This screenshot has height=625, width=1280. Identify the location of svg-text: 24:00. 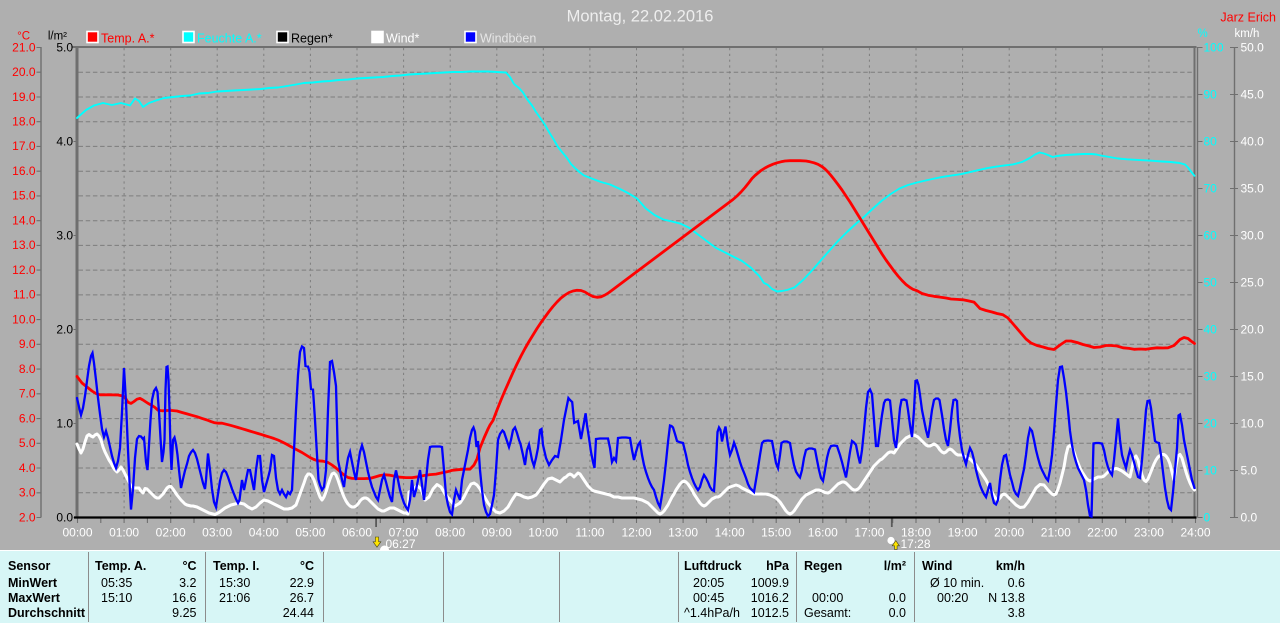
(1195, 533).